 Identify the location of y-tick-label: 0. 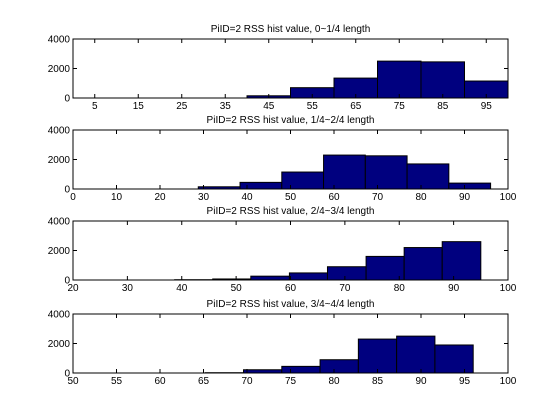
(67, 99).